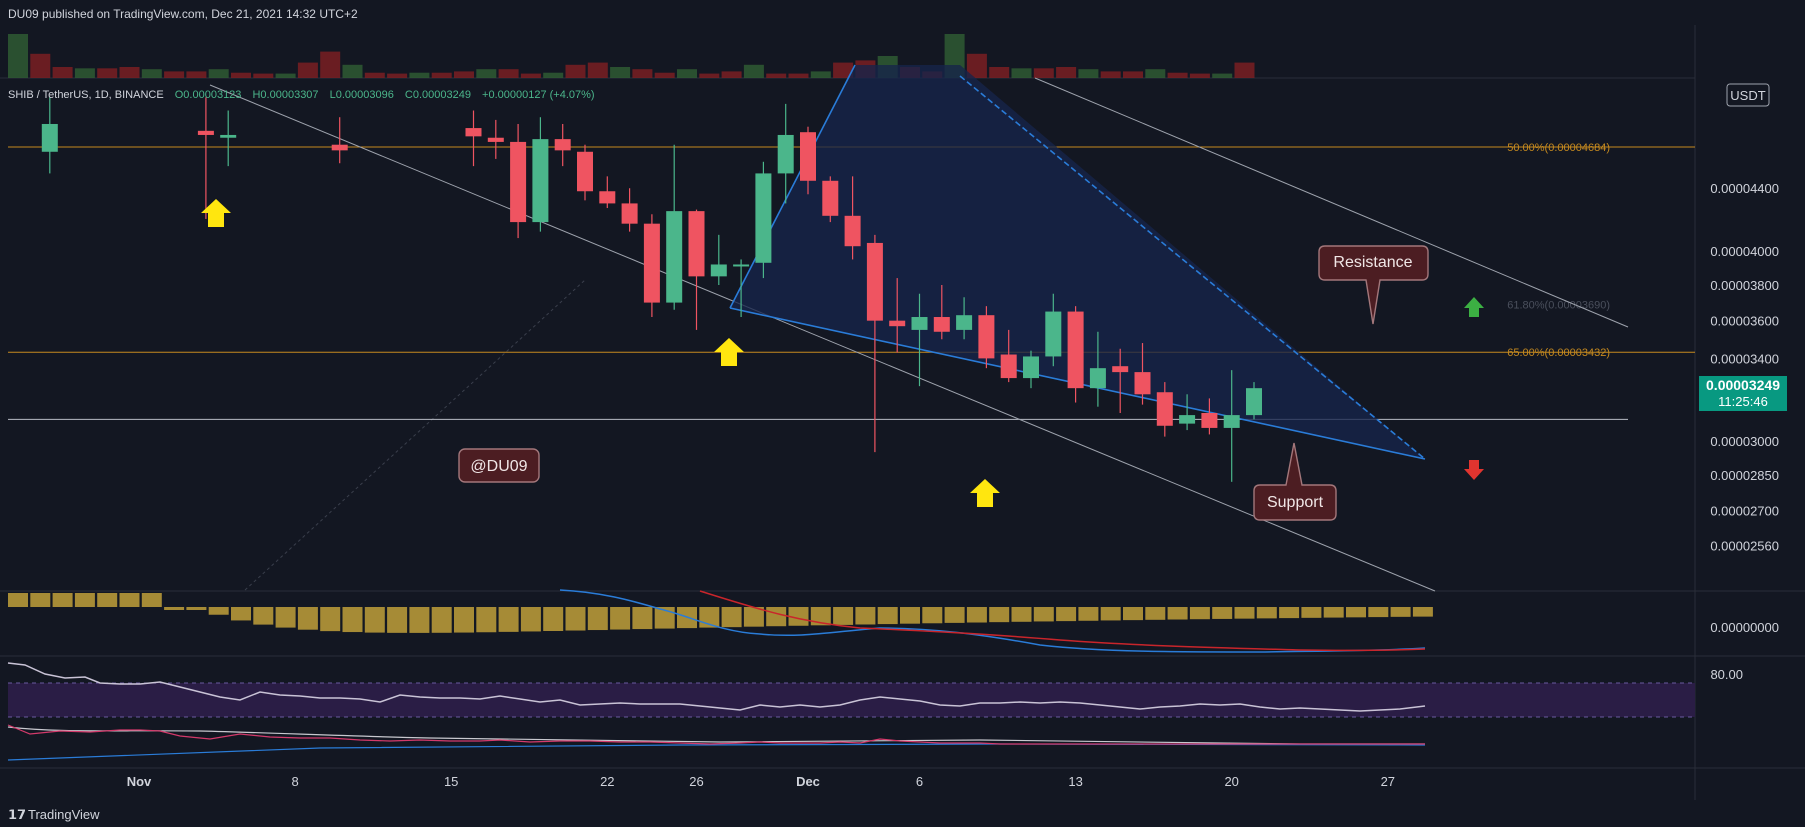  What do you see at coordinates (761, 781) in the screenshot?
I see `time-axis: Nov 8 15 22 26 Dec 6 13 20 27` at bounding box center [761, 781].